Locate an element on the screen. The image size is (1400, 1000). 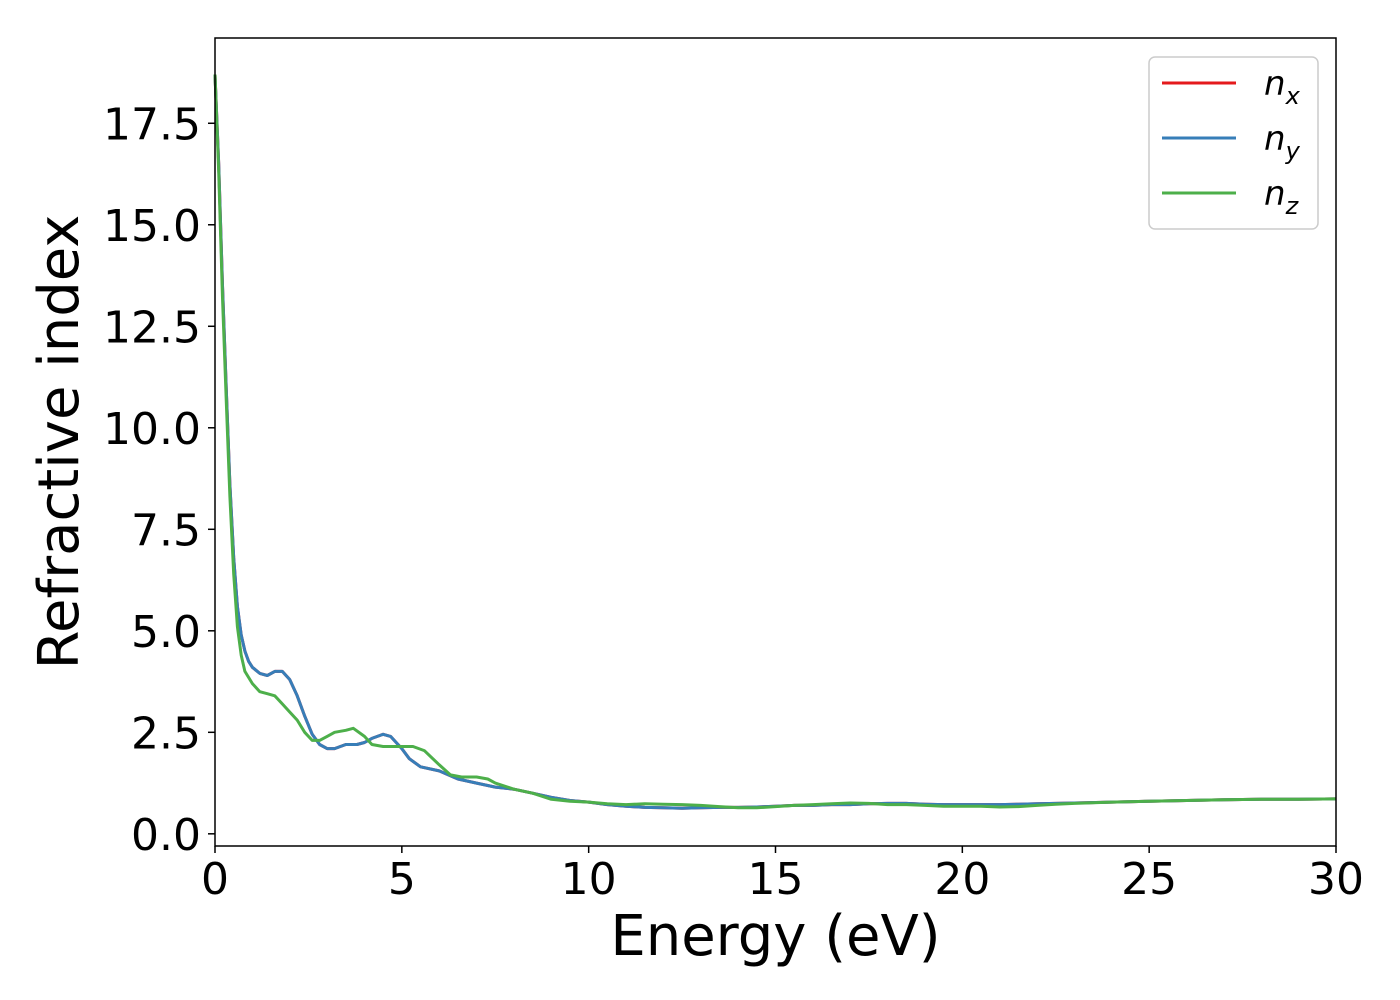
x-axis-ticks: 0 5 10 15 20 25 30 is located at coordinates (782, 875).